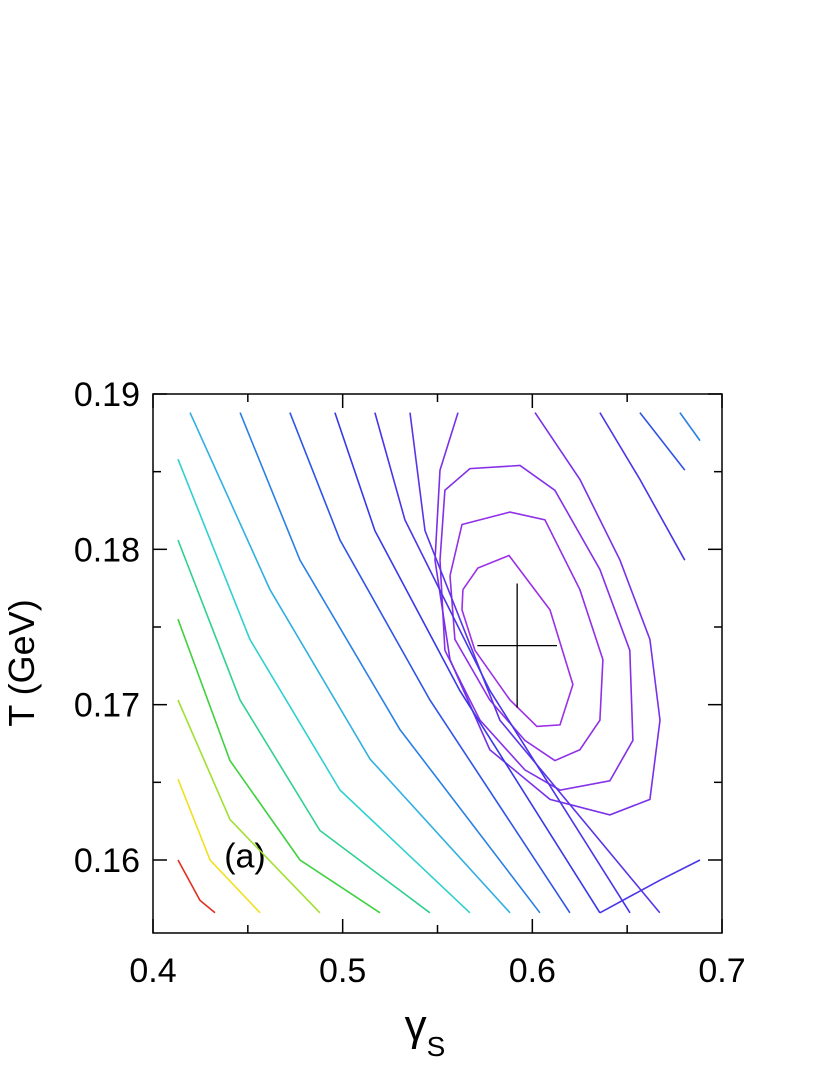 The width and height of the screenshot is (830, 1080). I want to click on annotation: (a), so click(245, 856).